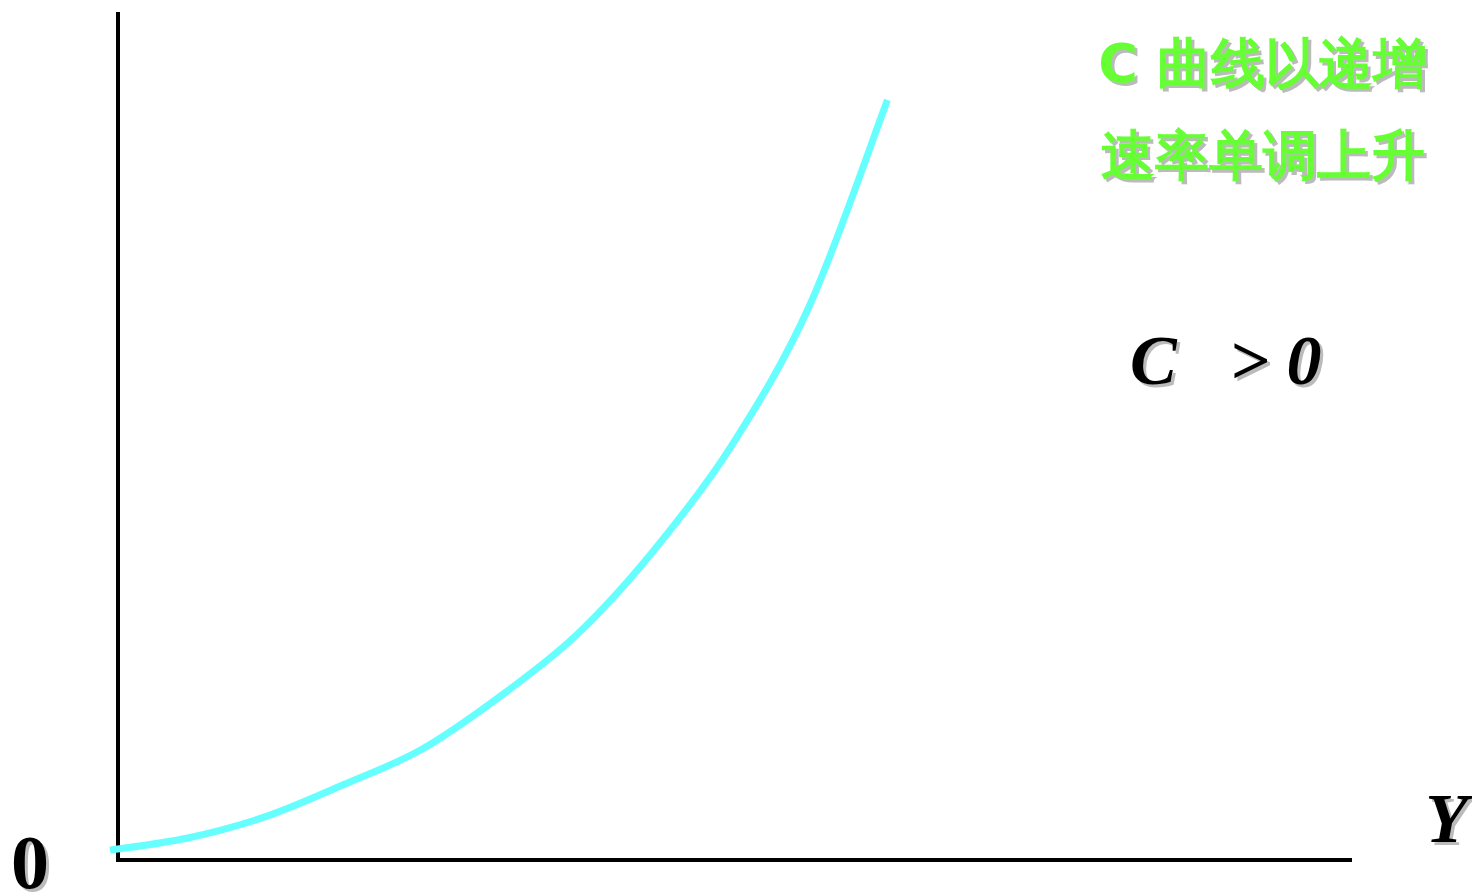 The width and height of the screenshot is (1472, 895). Describe the element at coordinates (1262, 110) in the screenshot. I see `text: C 曲线以递增速率单调上升` at that location.